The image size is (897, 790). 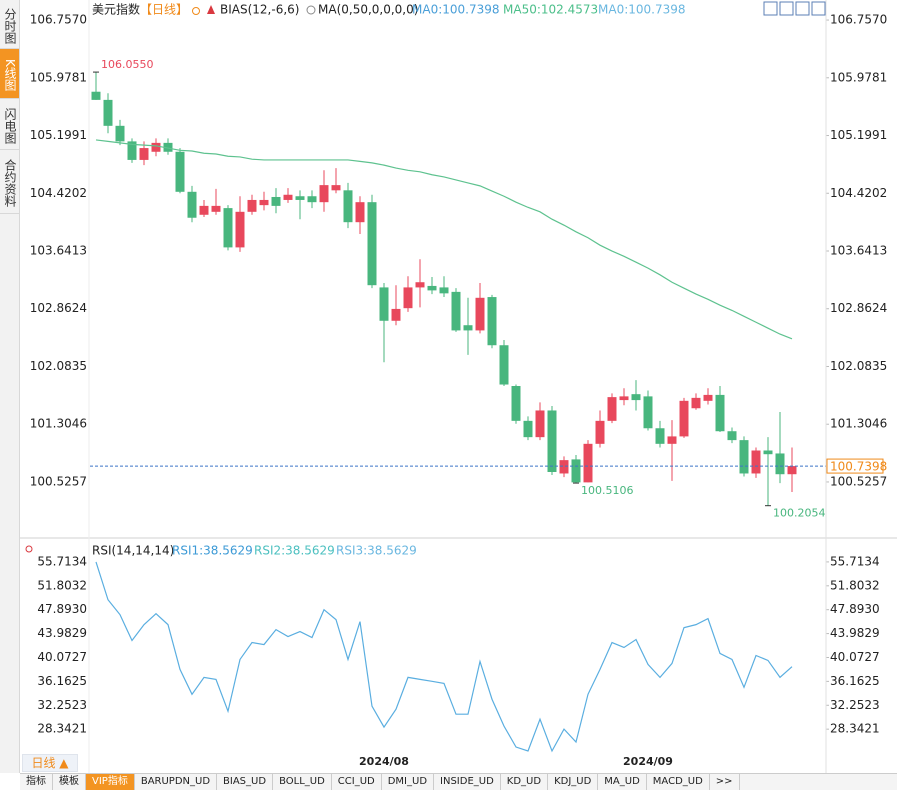 I want to click on legend-entry: MA50:102.4573, so click(x=550, y=10).